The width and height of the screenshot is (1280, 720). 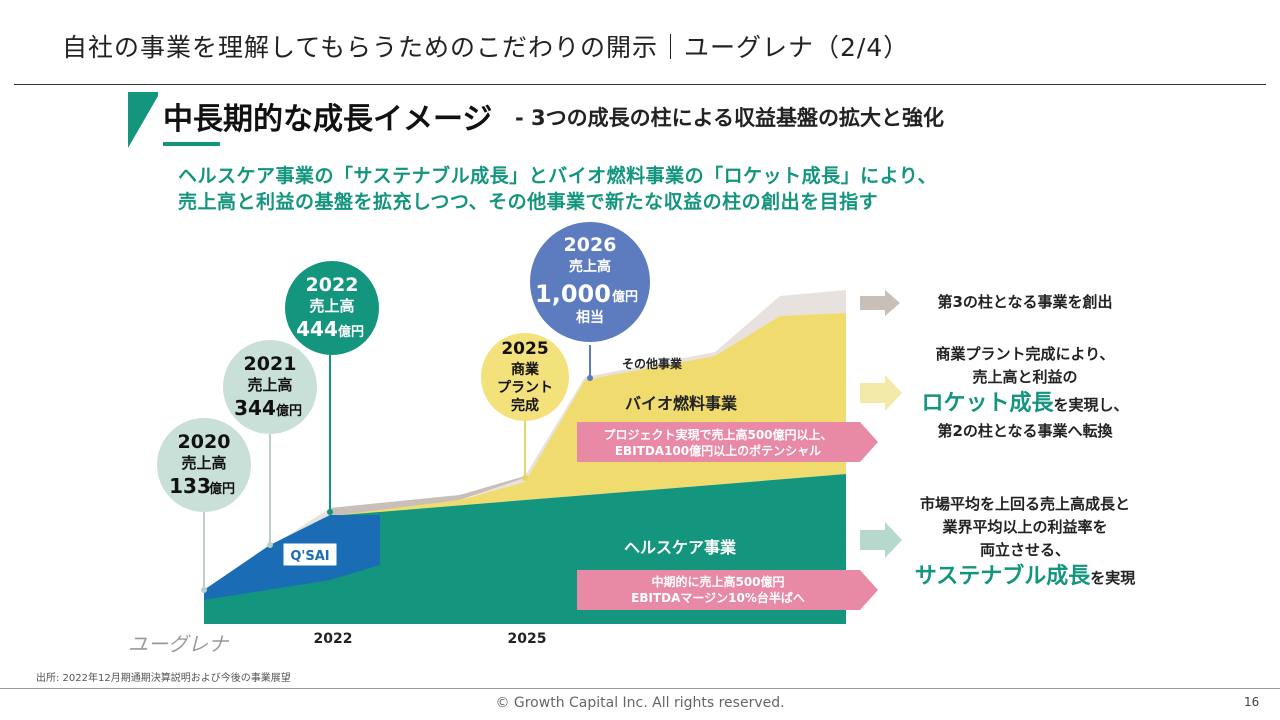 I want to click on sustainable-suffix: を実現, so click(x=1113, y=578).